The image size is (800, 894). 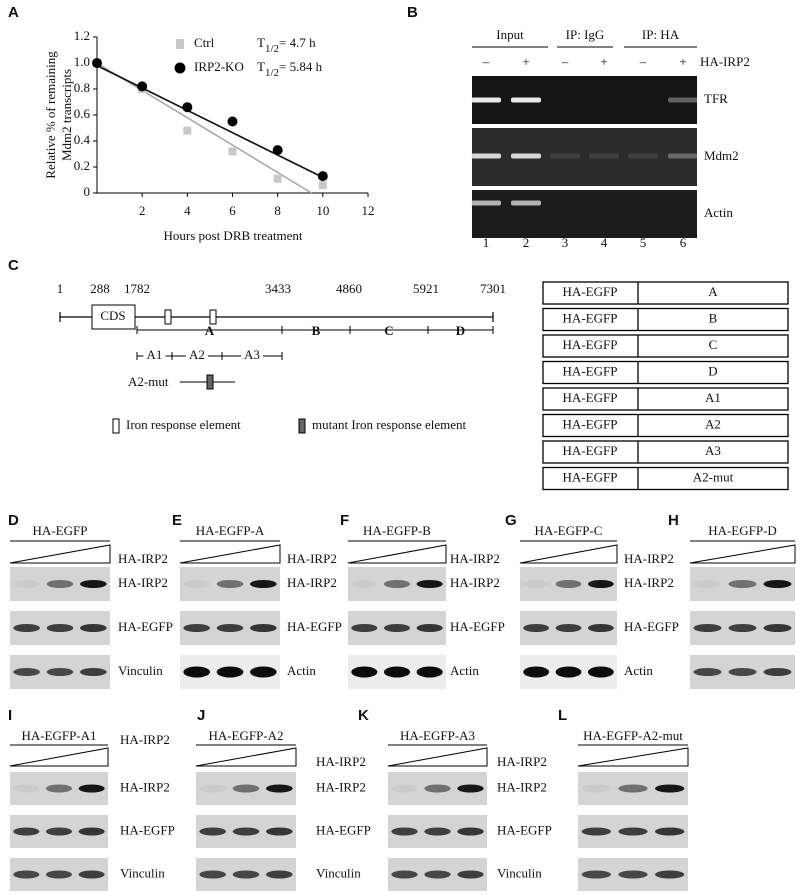 What do you see at coordinates (177, 520) in the screenshot?
I see `panel-letter: E` at bounding box center [177, 520].